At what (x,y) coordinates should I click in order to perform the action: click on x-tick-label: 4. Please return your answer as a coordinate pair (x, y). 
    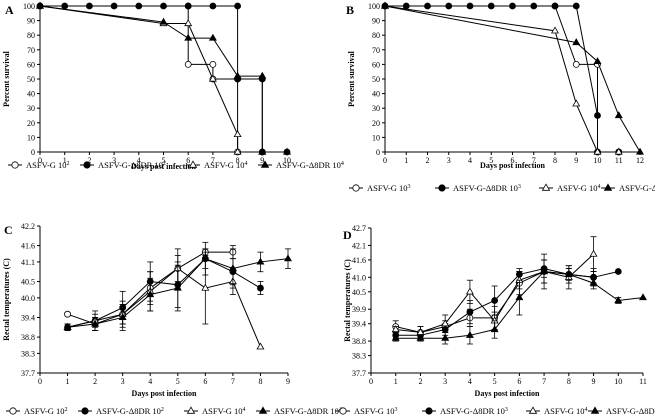
    Looking at the image, I should click on (150, 381).